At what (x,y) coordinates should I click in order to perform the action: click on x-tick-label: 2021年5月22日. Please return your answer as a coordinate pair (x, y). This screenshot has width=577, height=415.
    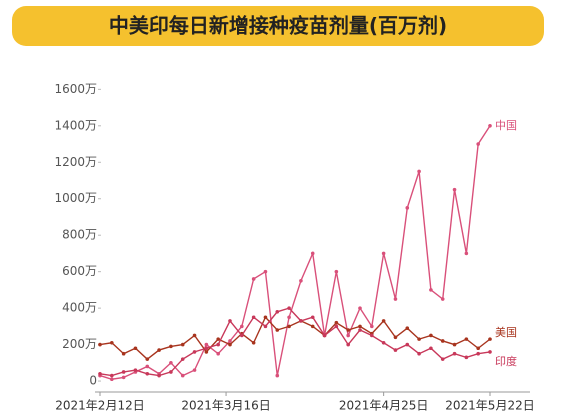
    Looking at the image, I should click on (489, 406).